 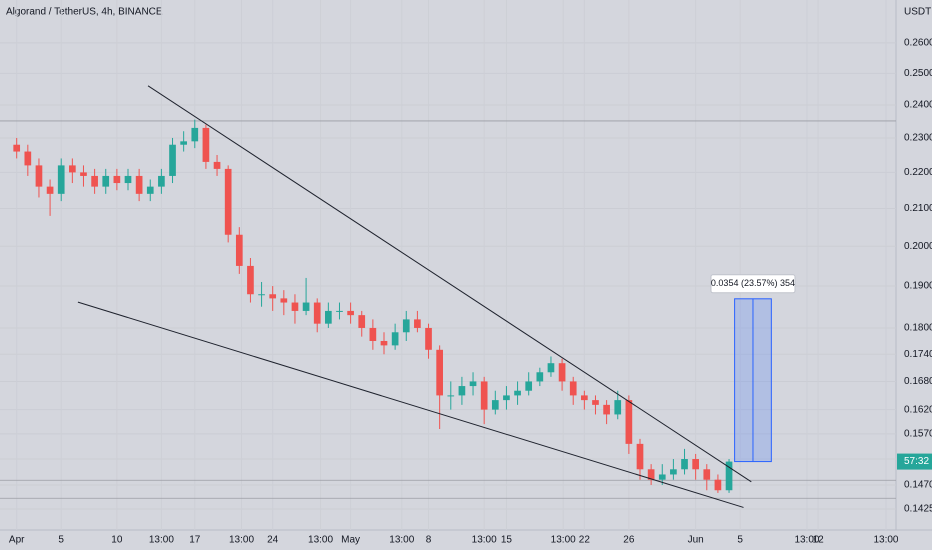 What do you see at coordinates (918, 208) in the screenshot?
I see `y-tick-label: 0.2100` at bounding box center [918, 208].